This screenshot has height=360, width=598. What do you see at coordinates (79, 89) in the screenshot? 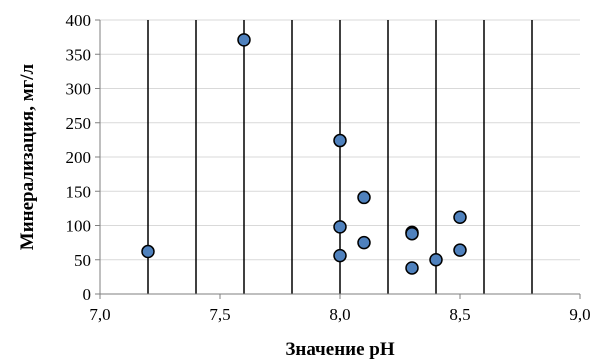
I see `y-tick-label: 300` at bounding box center [79, 89].